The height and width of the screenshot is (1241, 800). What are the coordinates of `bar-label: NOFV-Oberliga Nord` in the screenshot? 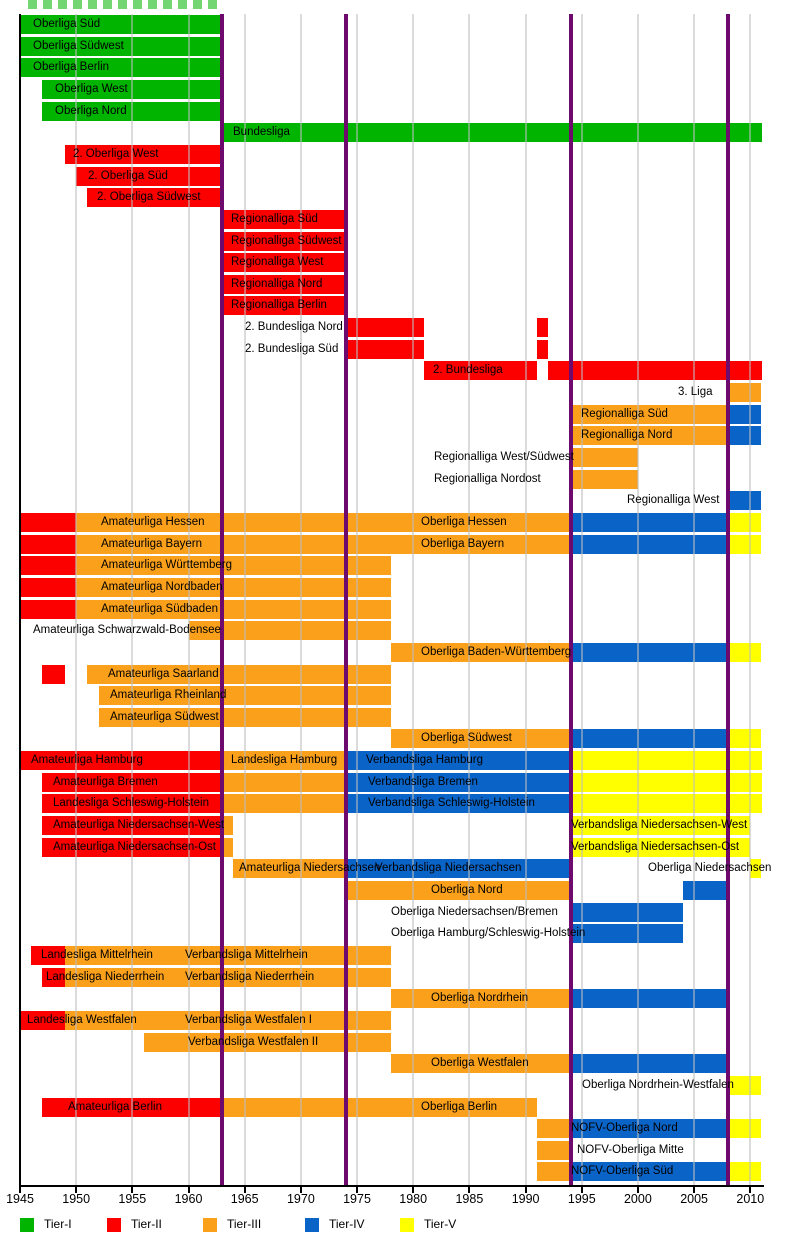 It's located at (624, 1128).